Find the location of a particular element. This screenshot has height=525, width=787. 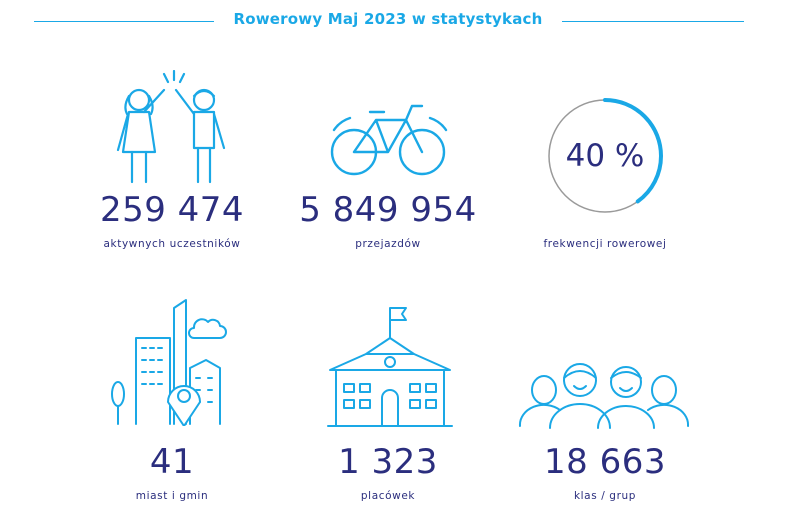

school-building-icon is located at coordinates (390, 367).